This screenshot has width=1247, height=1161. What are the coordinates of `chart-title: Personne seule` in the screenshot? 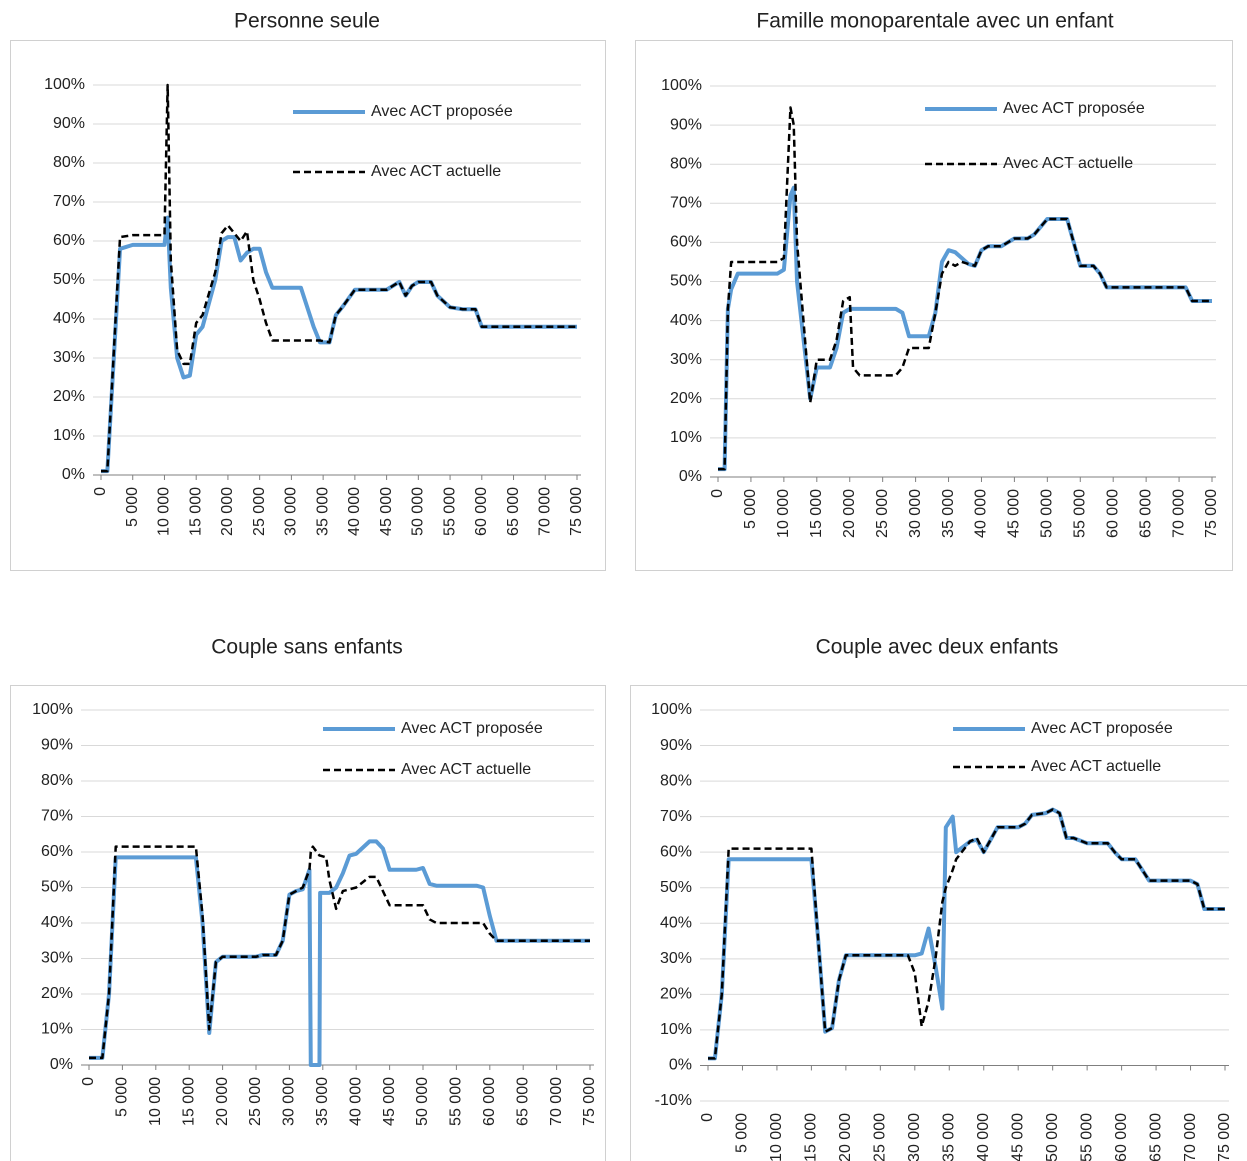 It's located at (307, 21).